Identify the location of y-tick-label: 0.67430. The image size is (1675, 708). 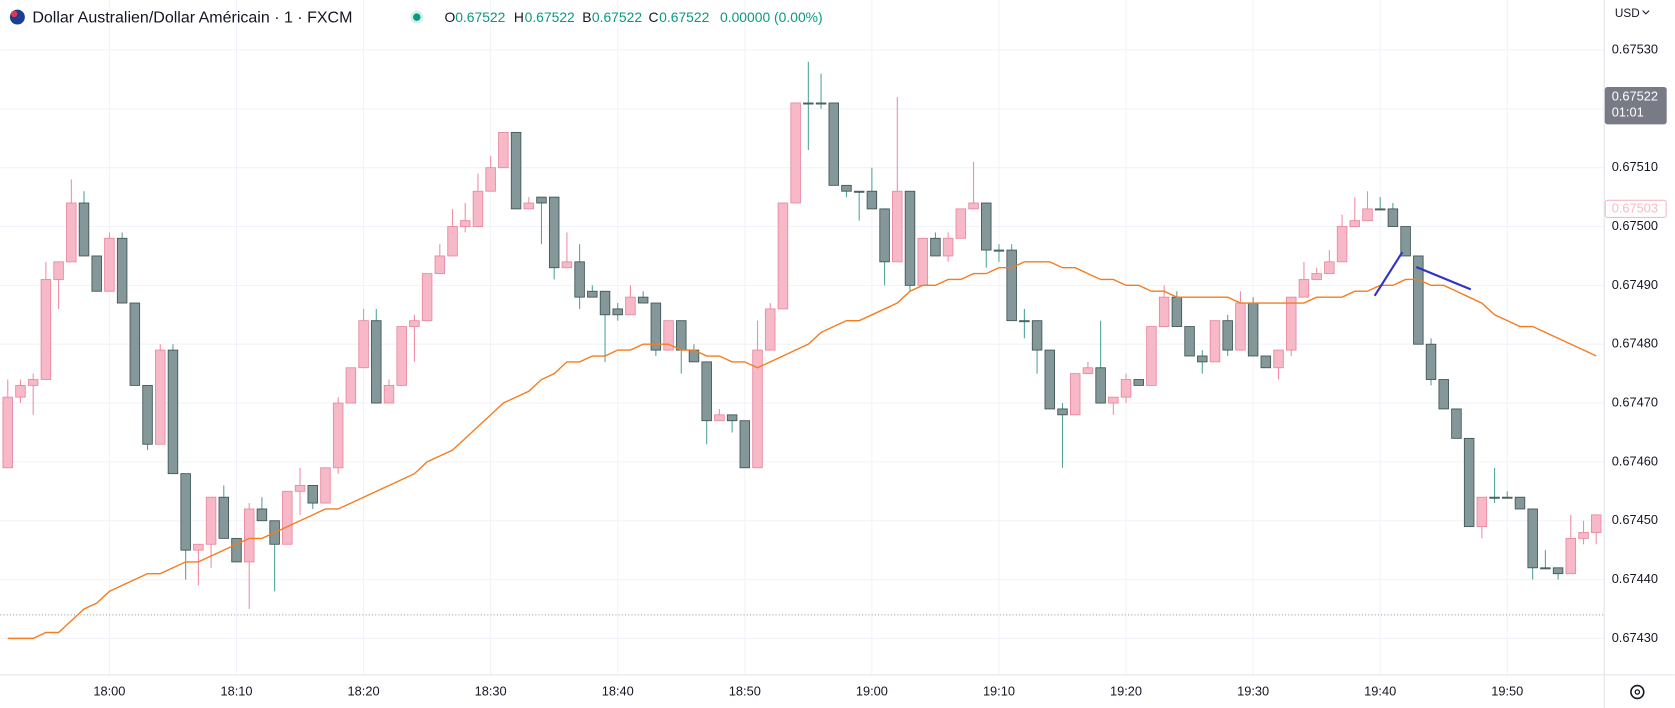
(1635, 637).